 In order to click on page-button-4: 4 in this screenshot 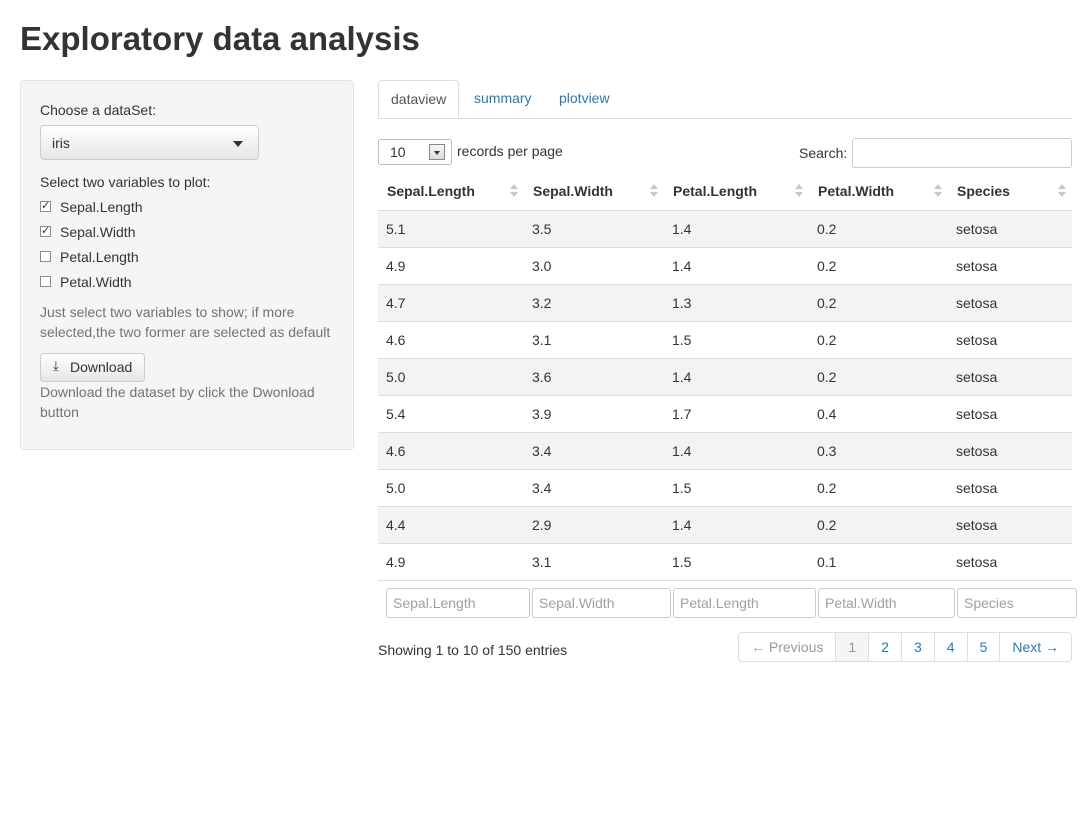, I will do `click(950, 647)`.